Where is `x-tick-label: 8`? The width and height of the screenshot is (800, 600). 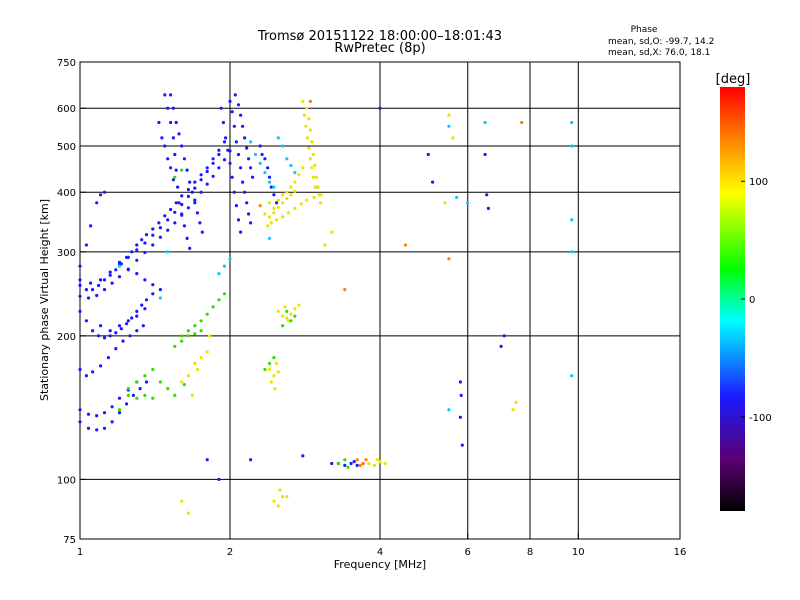 x-tick-label: 8 is located at coordinates (530, 552).